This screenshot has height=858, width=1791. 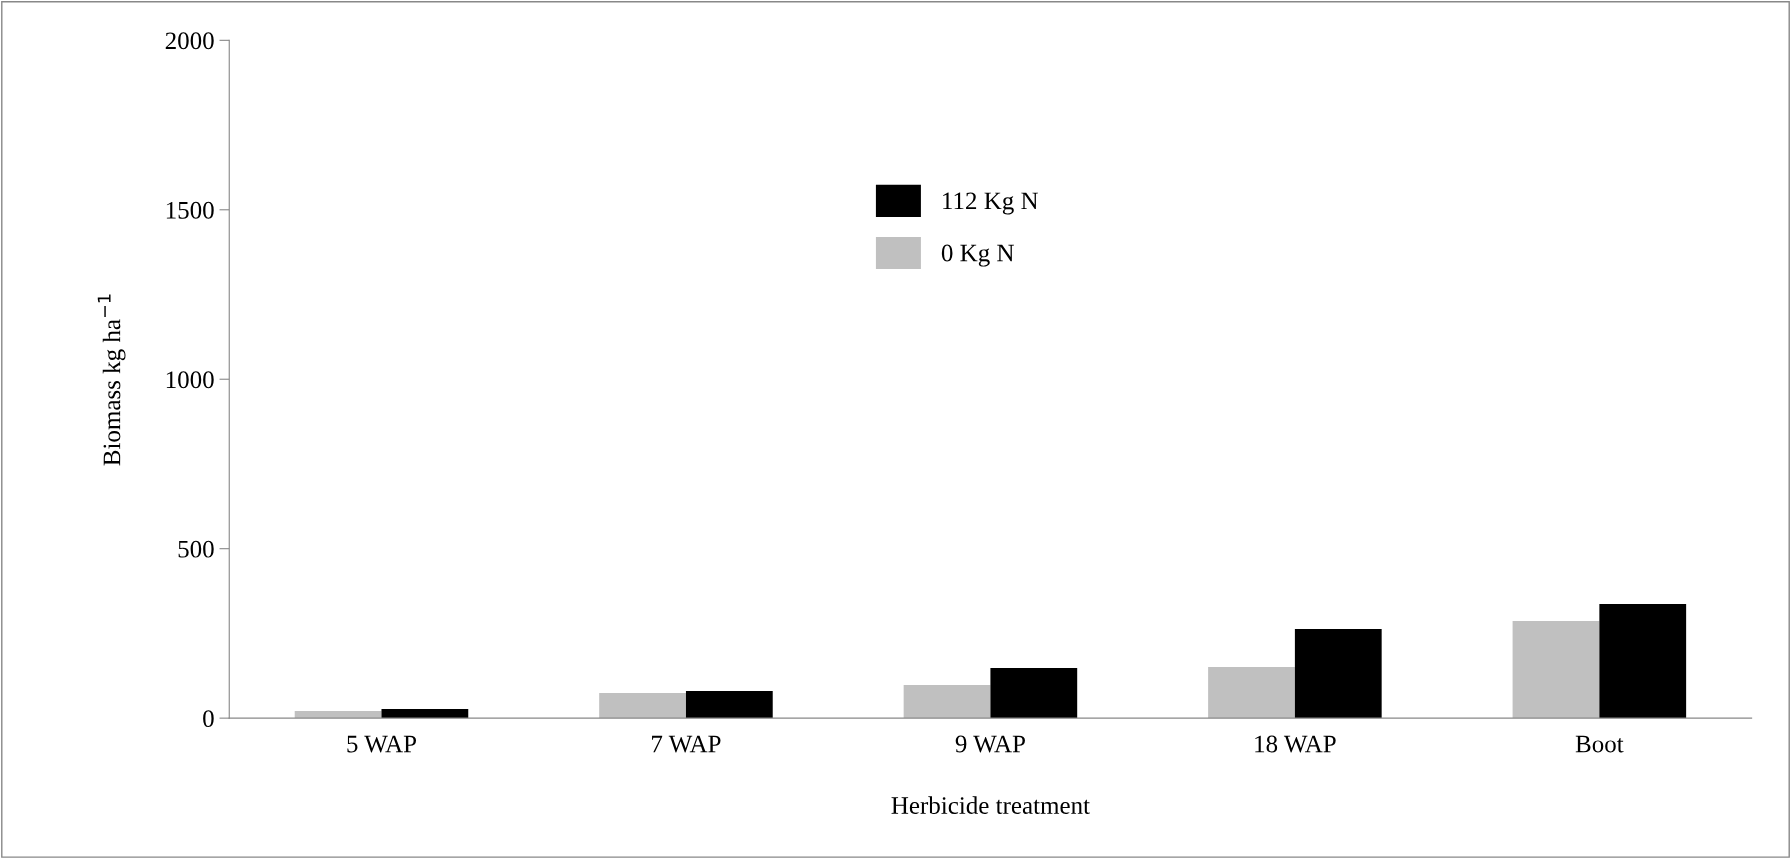 I want to click on y-tick-label: 500, so click(x=196, y=549).